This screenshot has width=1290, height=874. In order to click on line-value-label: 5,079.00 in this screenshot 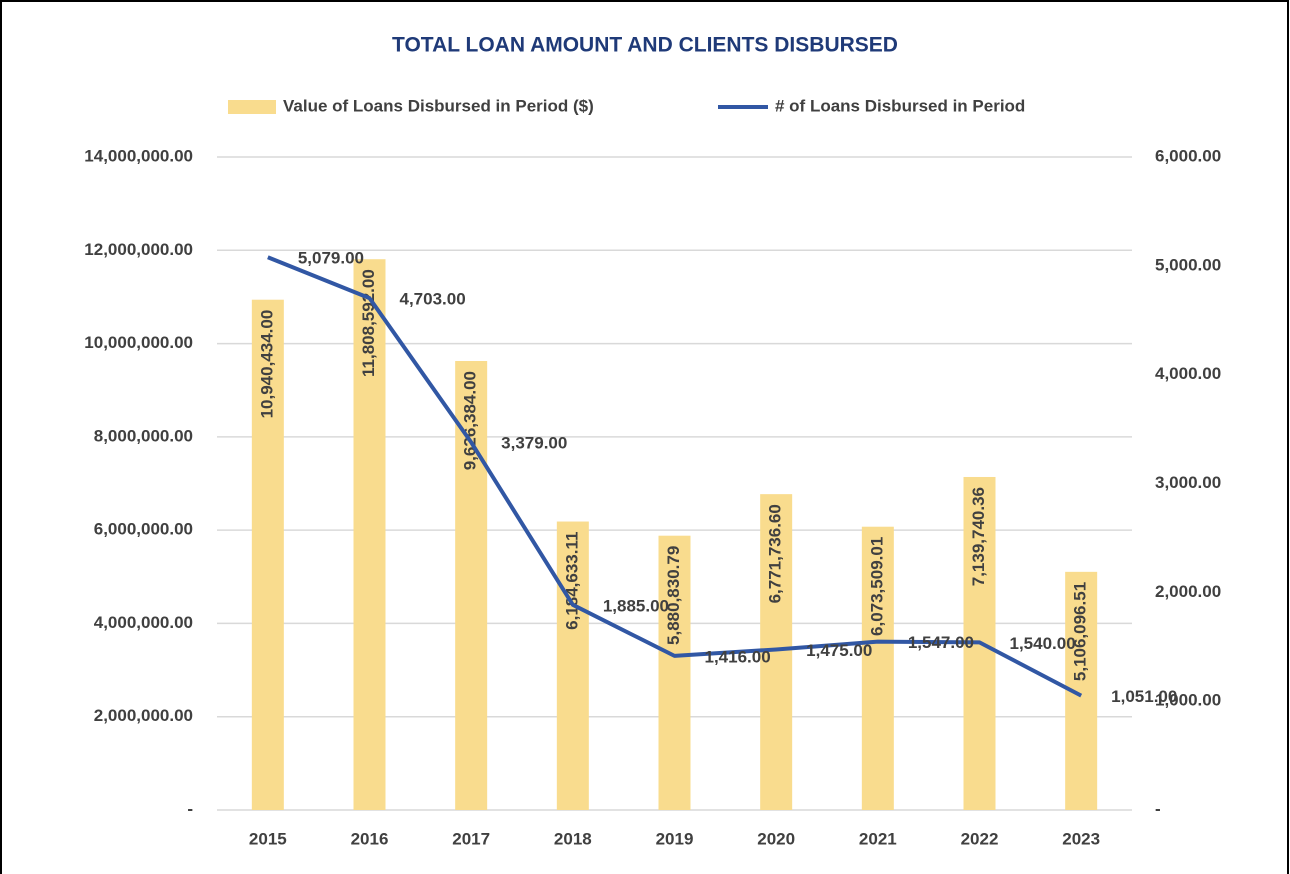, I will do `click(331, 258)`.